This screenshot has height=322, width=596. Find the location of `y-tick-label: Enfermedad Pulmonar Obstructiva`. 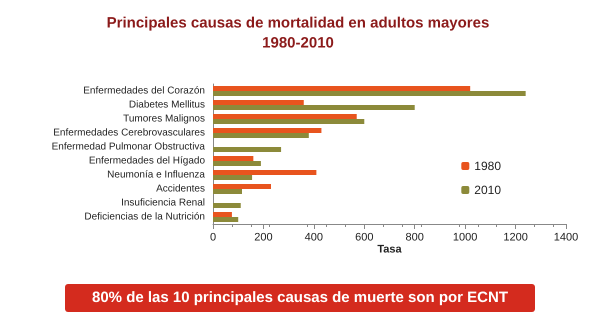

y-tick-label: Enfermedad Pulmonar Obstructiva is located at coordinates (129, 147).